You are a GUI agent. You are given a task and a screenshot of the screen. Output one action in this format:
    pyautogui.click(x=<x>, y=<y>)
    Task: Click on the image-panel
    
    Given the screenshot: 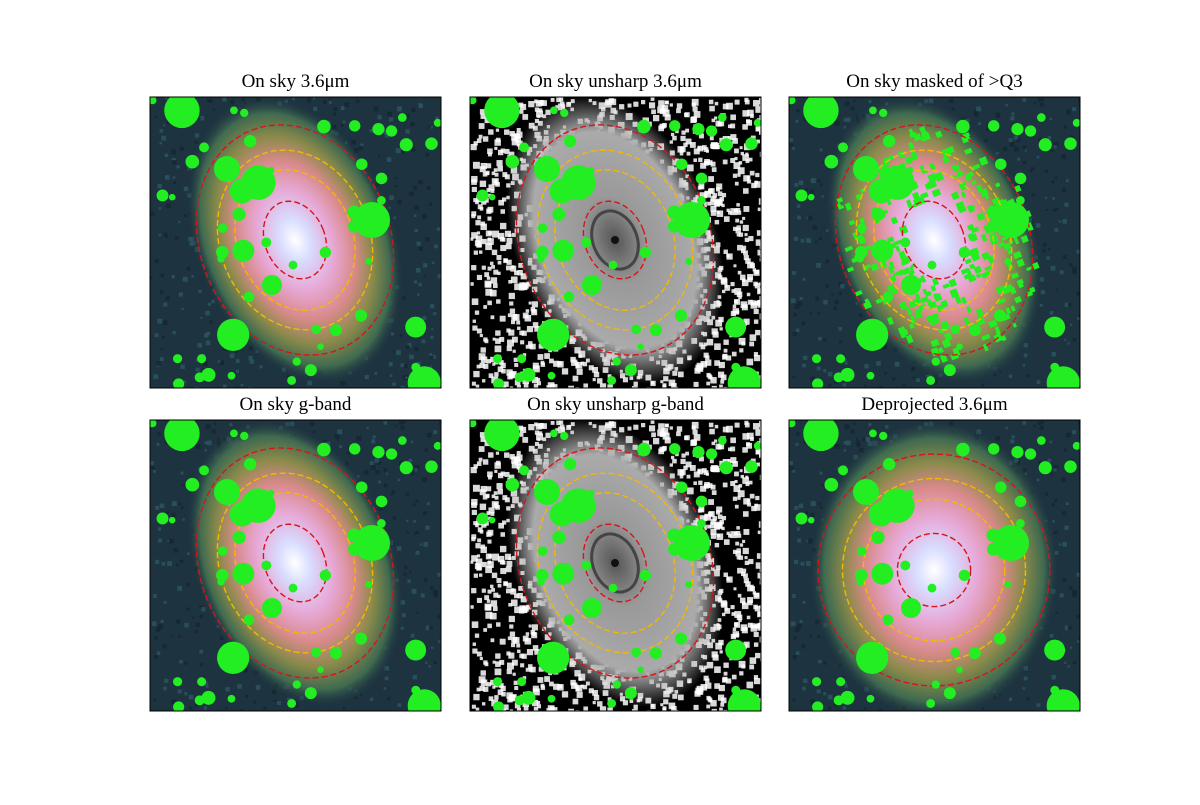 What is the action you would take?
    pyautogui.click(x=295, y=242)
    